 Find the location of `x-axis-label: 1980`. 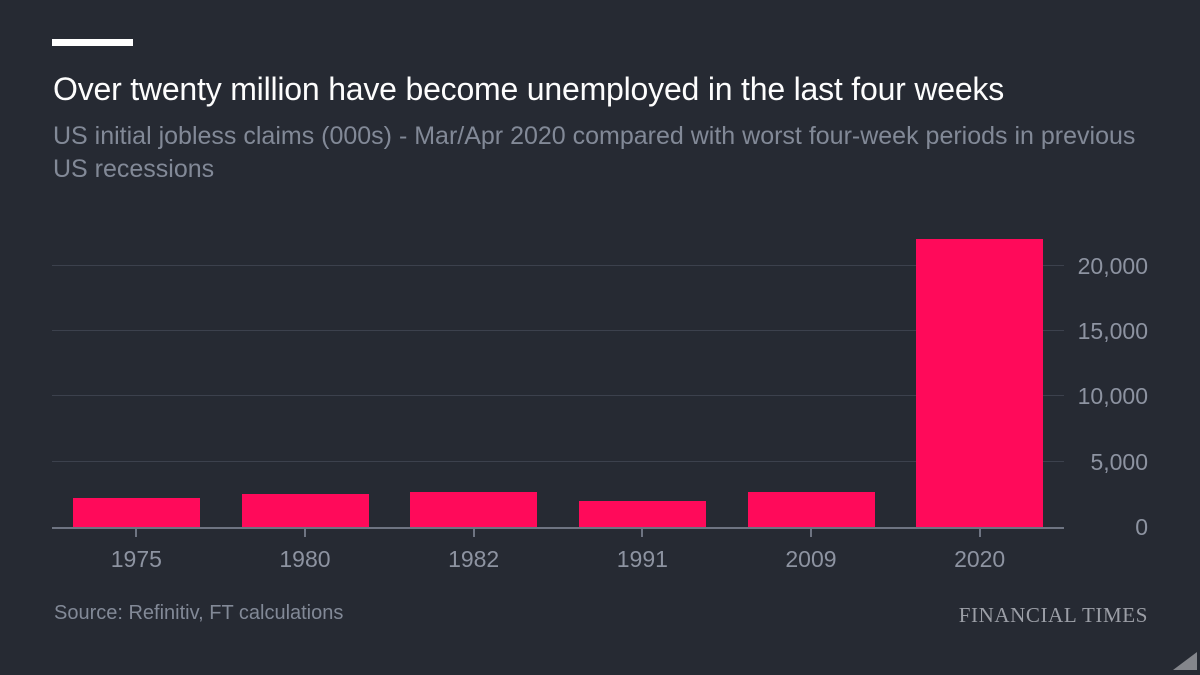

x-axis-label: 1980 is located at coordinates (305, 559).